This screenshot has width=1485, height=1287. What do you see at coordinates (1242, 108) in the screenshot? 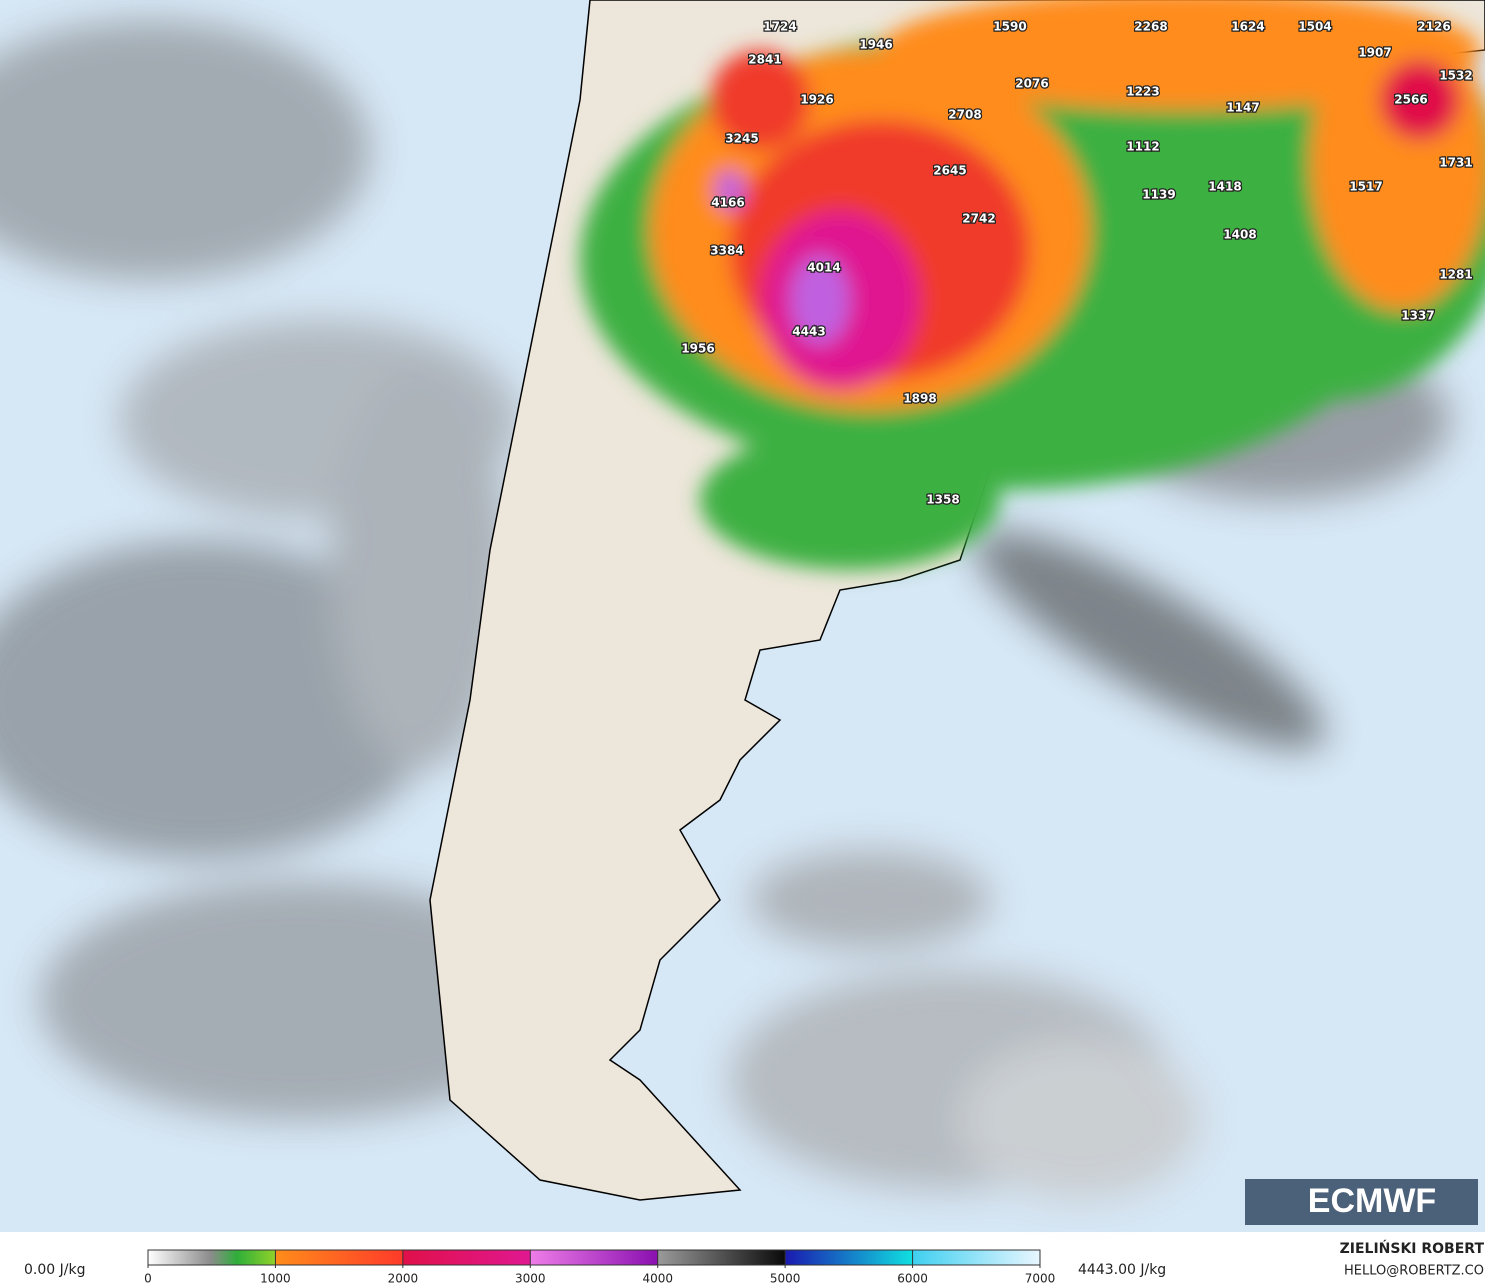
I see `cape-label: 1147` at bounding box center [1242, 108].